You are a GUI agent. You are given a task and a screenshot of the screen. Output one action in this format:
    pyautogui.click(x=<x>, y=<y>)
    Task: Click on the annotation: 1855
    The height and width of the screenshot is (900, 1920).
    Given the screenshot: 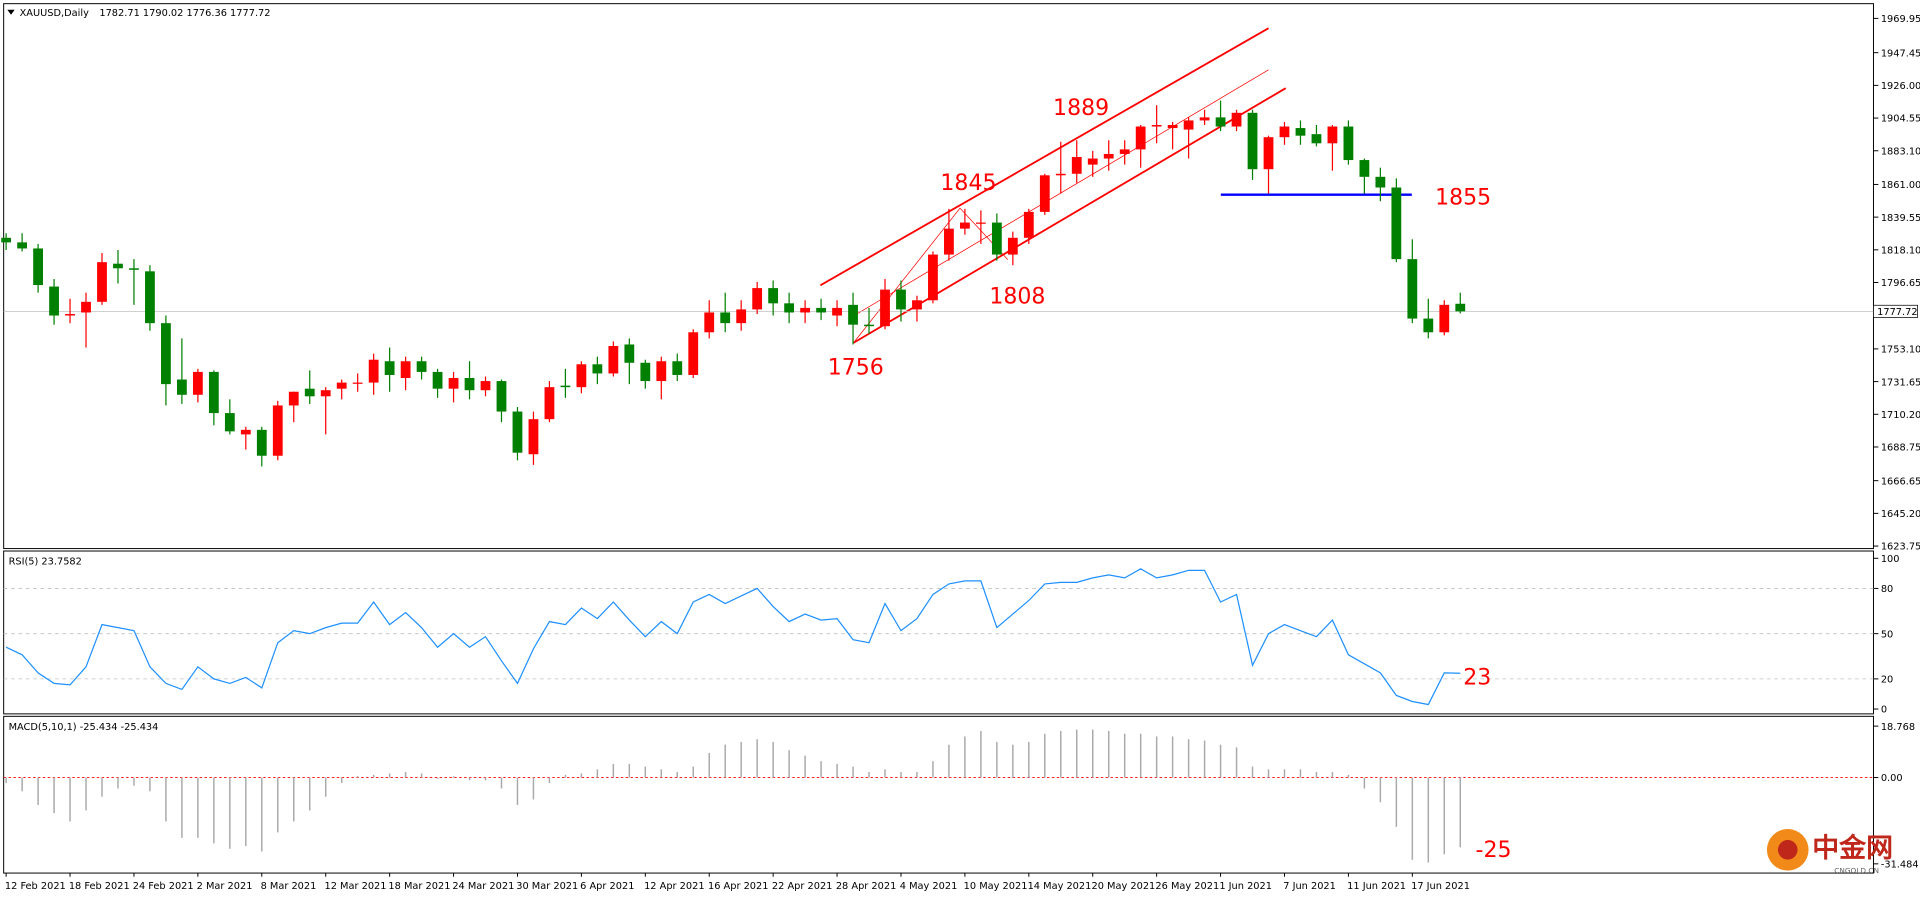 What is the action you would take?
    pyautogui.click(x=1463, y=197)
    